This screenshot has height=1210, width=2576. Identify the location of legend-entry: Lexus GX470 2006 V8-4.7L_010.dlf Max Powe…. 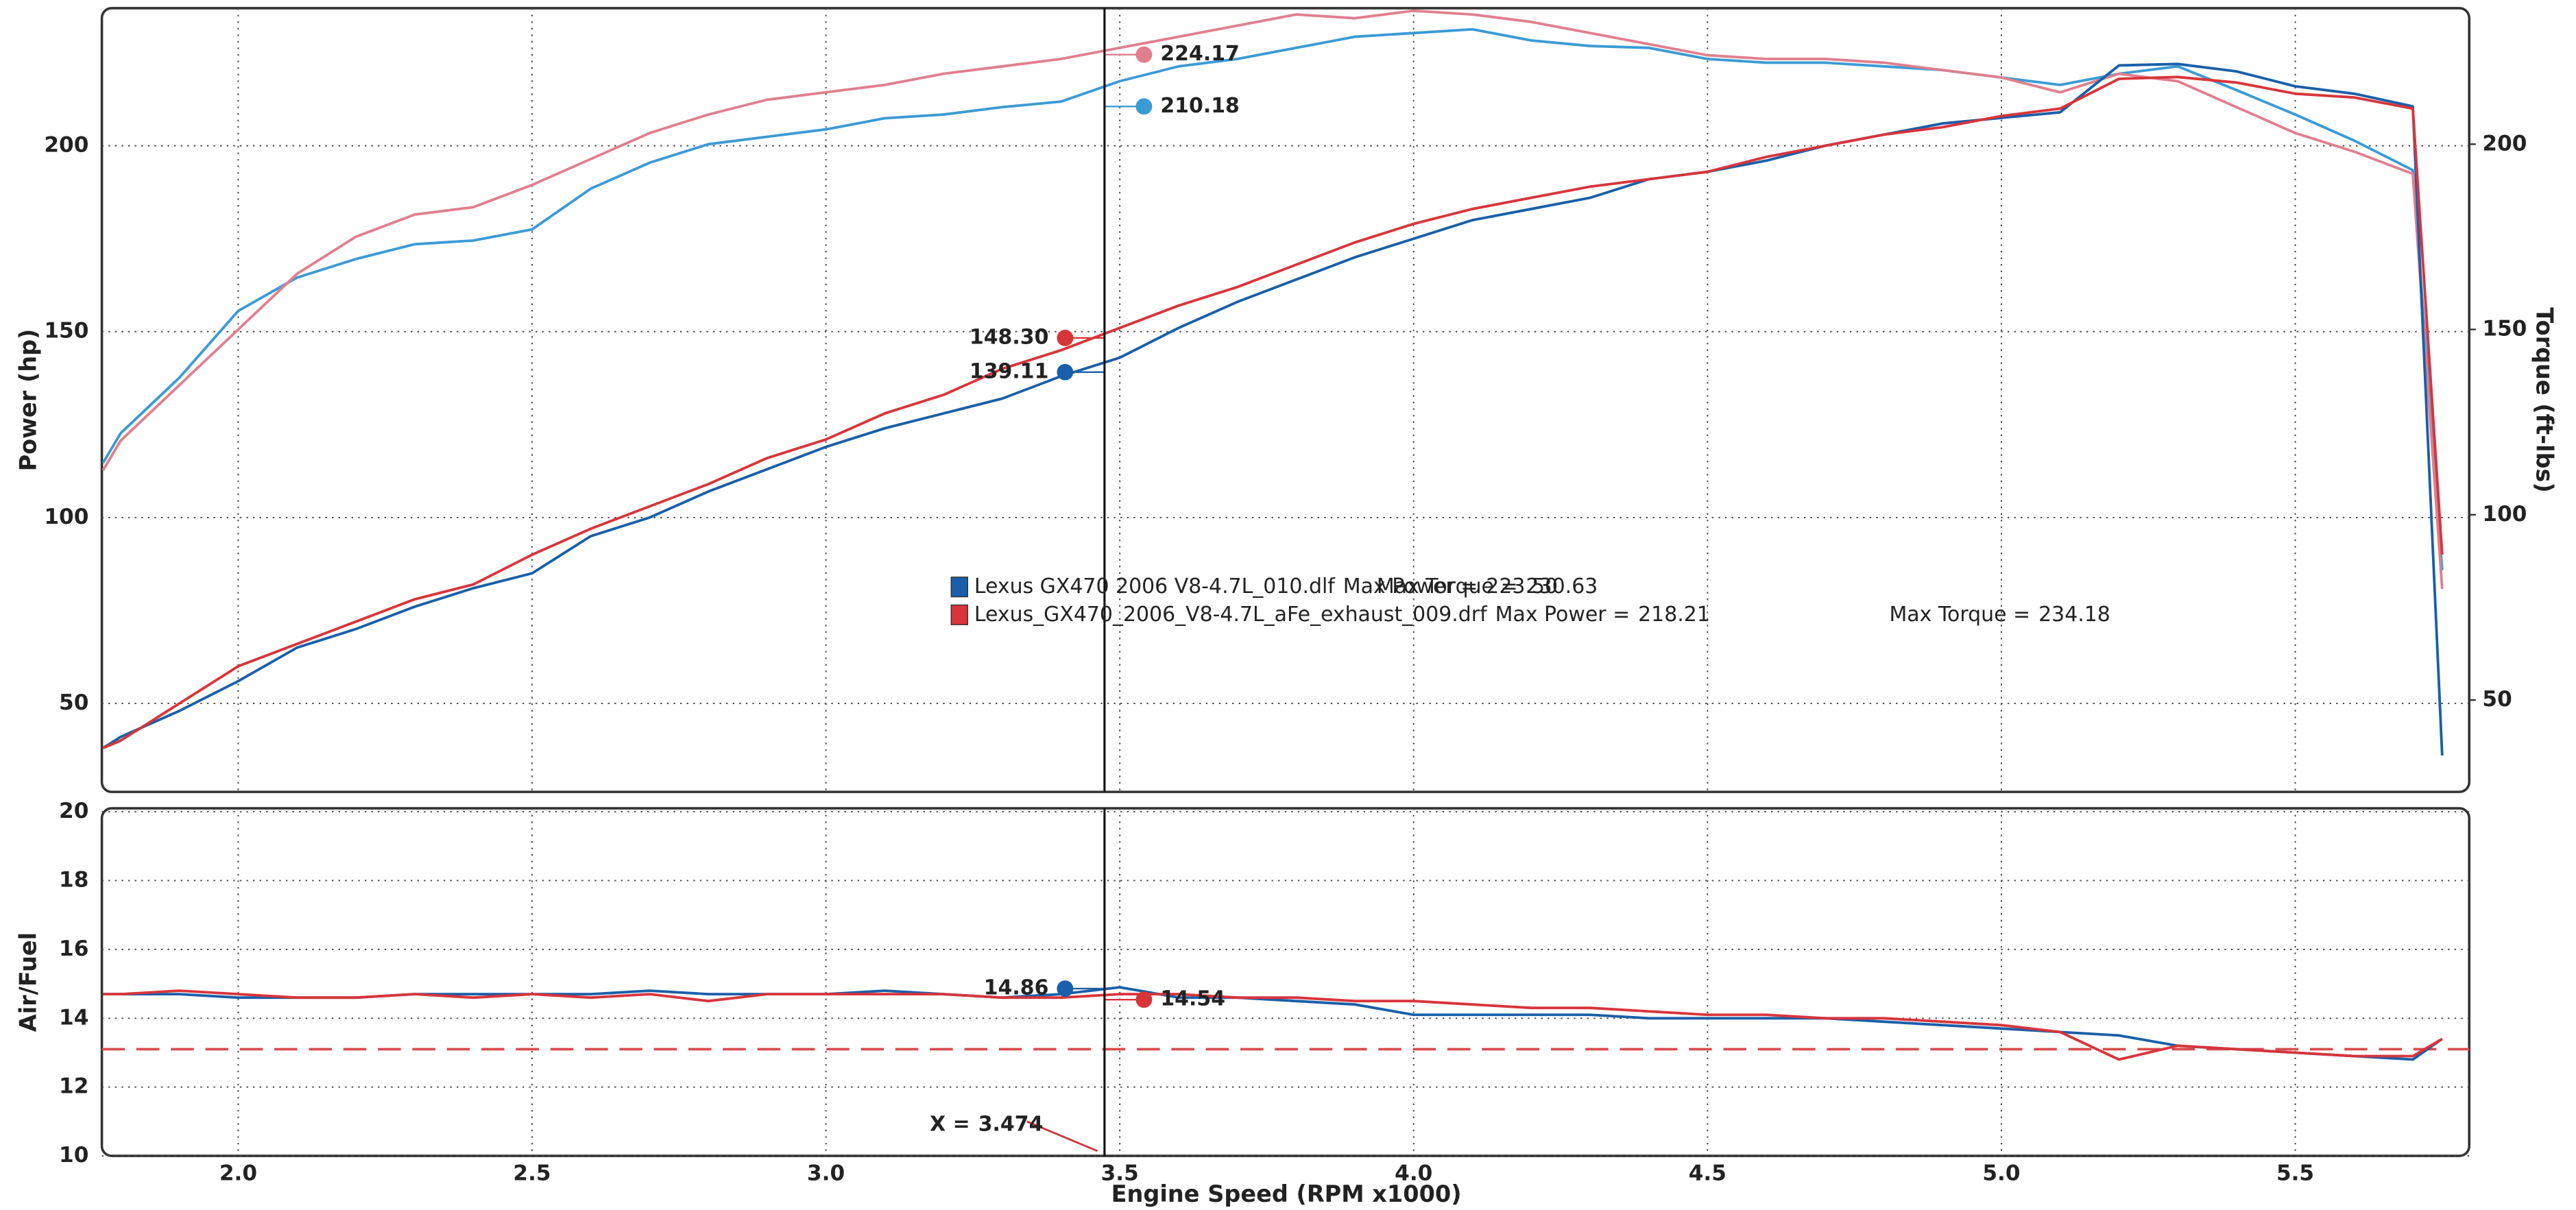
(1266, 586).